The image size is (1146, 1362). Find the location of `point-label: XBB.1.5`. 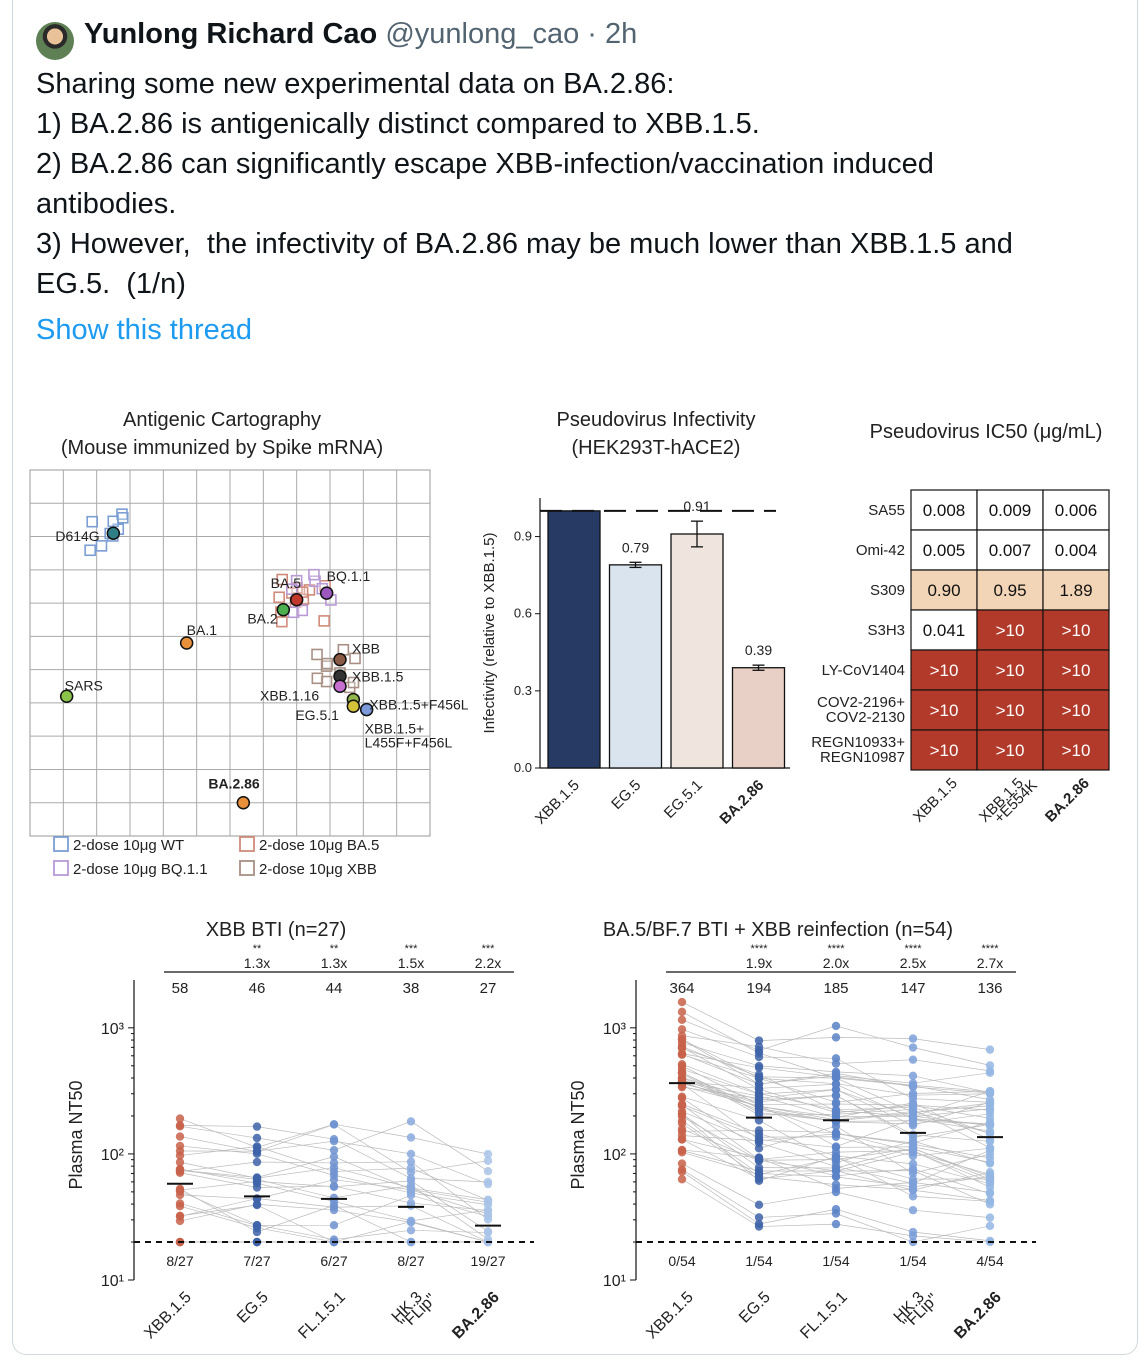

point-label: XBB.1.5 is located at coordinates (378, 676).